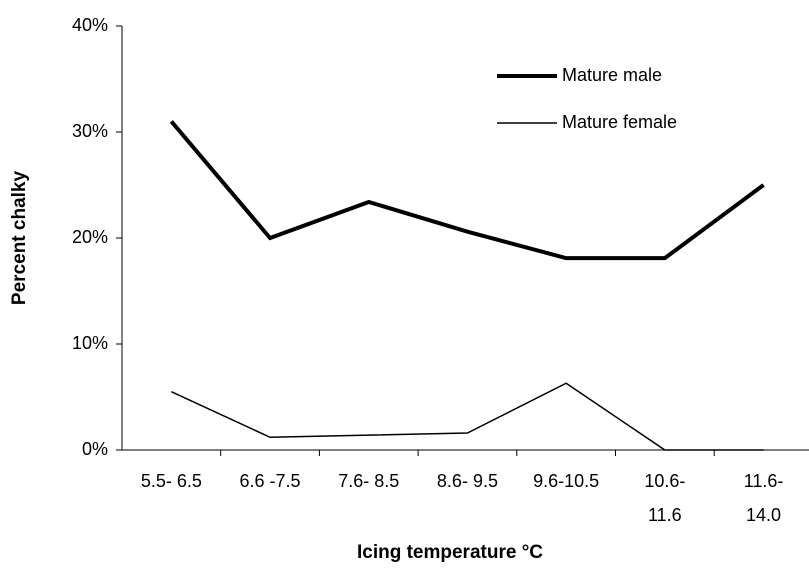 The height and width of the screenshot is (571, 809). I want to click on x-tick-label: 11.6-14.0, so click(764, 498).